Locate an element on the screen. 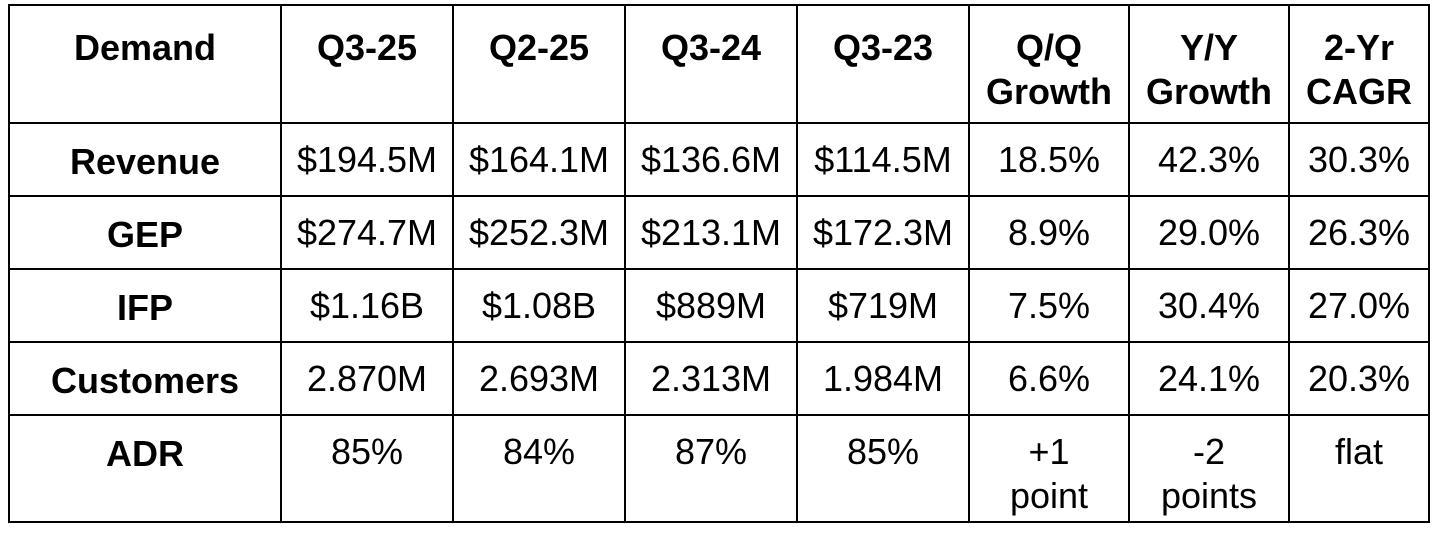  table-cell: $194.5M is located at coordinates (367, 159).